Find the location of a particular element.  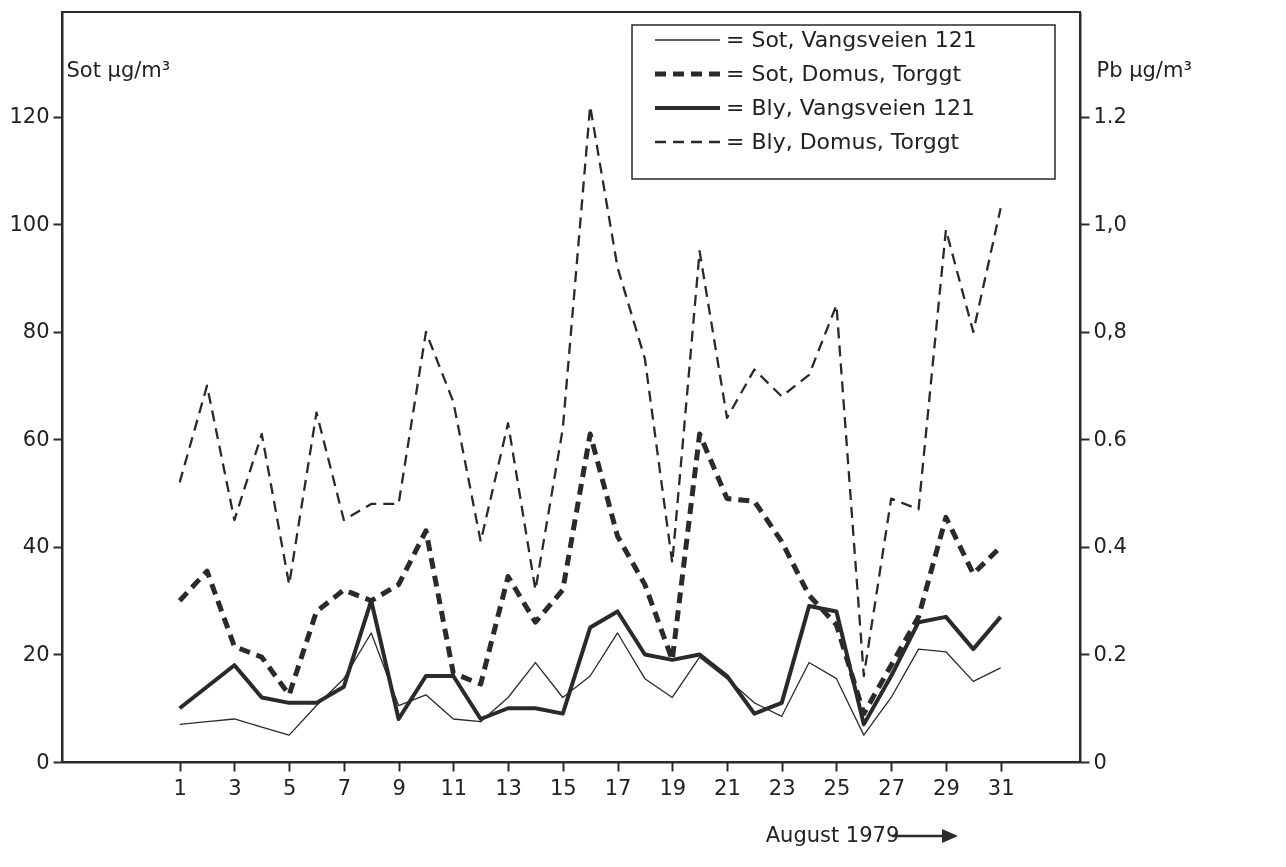

y2-tick-label: 0,8 is located at coordinates (1110, 331).